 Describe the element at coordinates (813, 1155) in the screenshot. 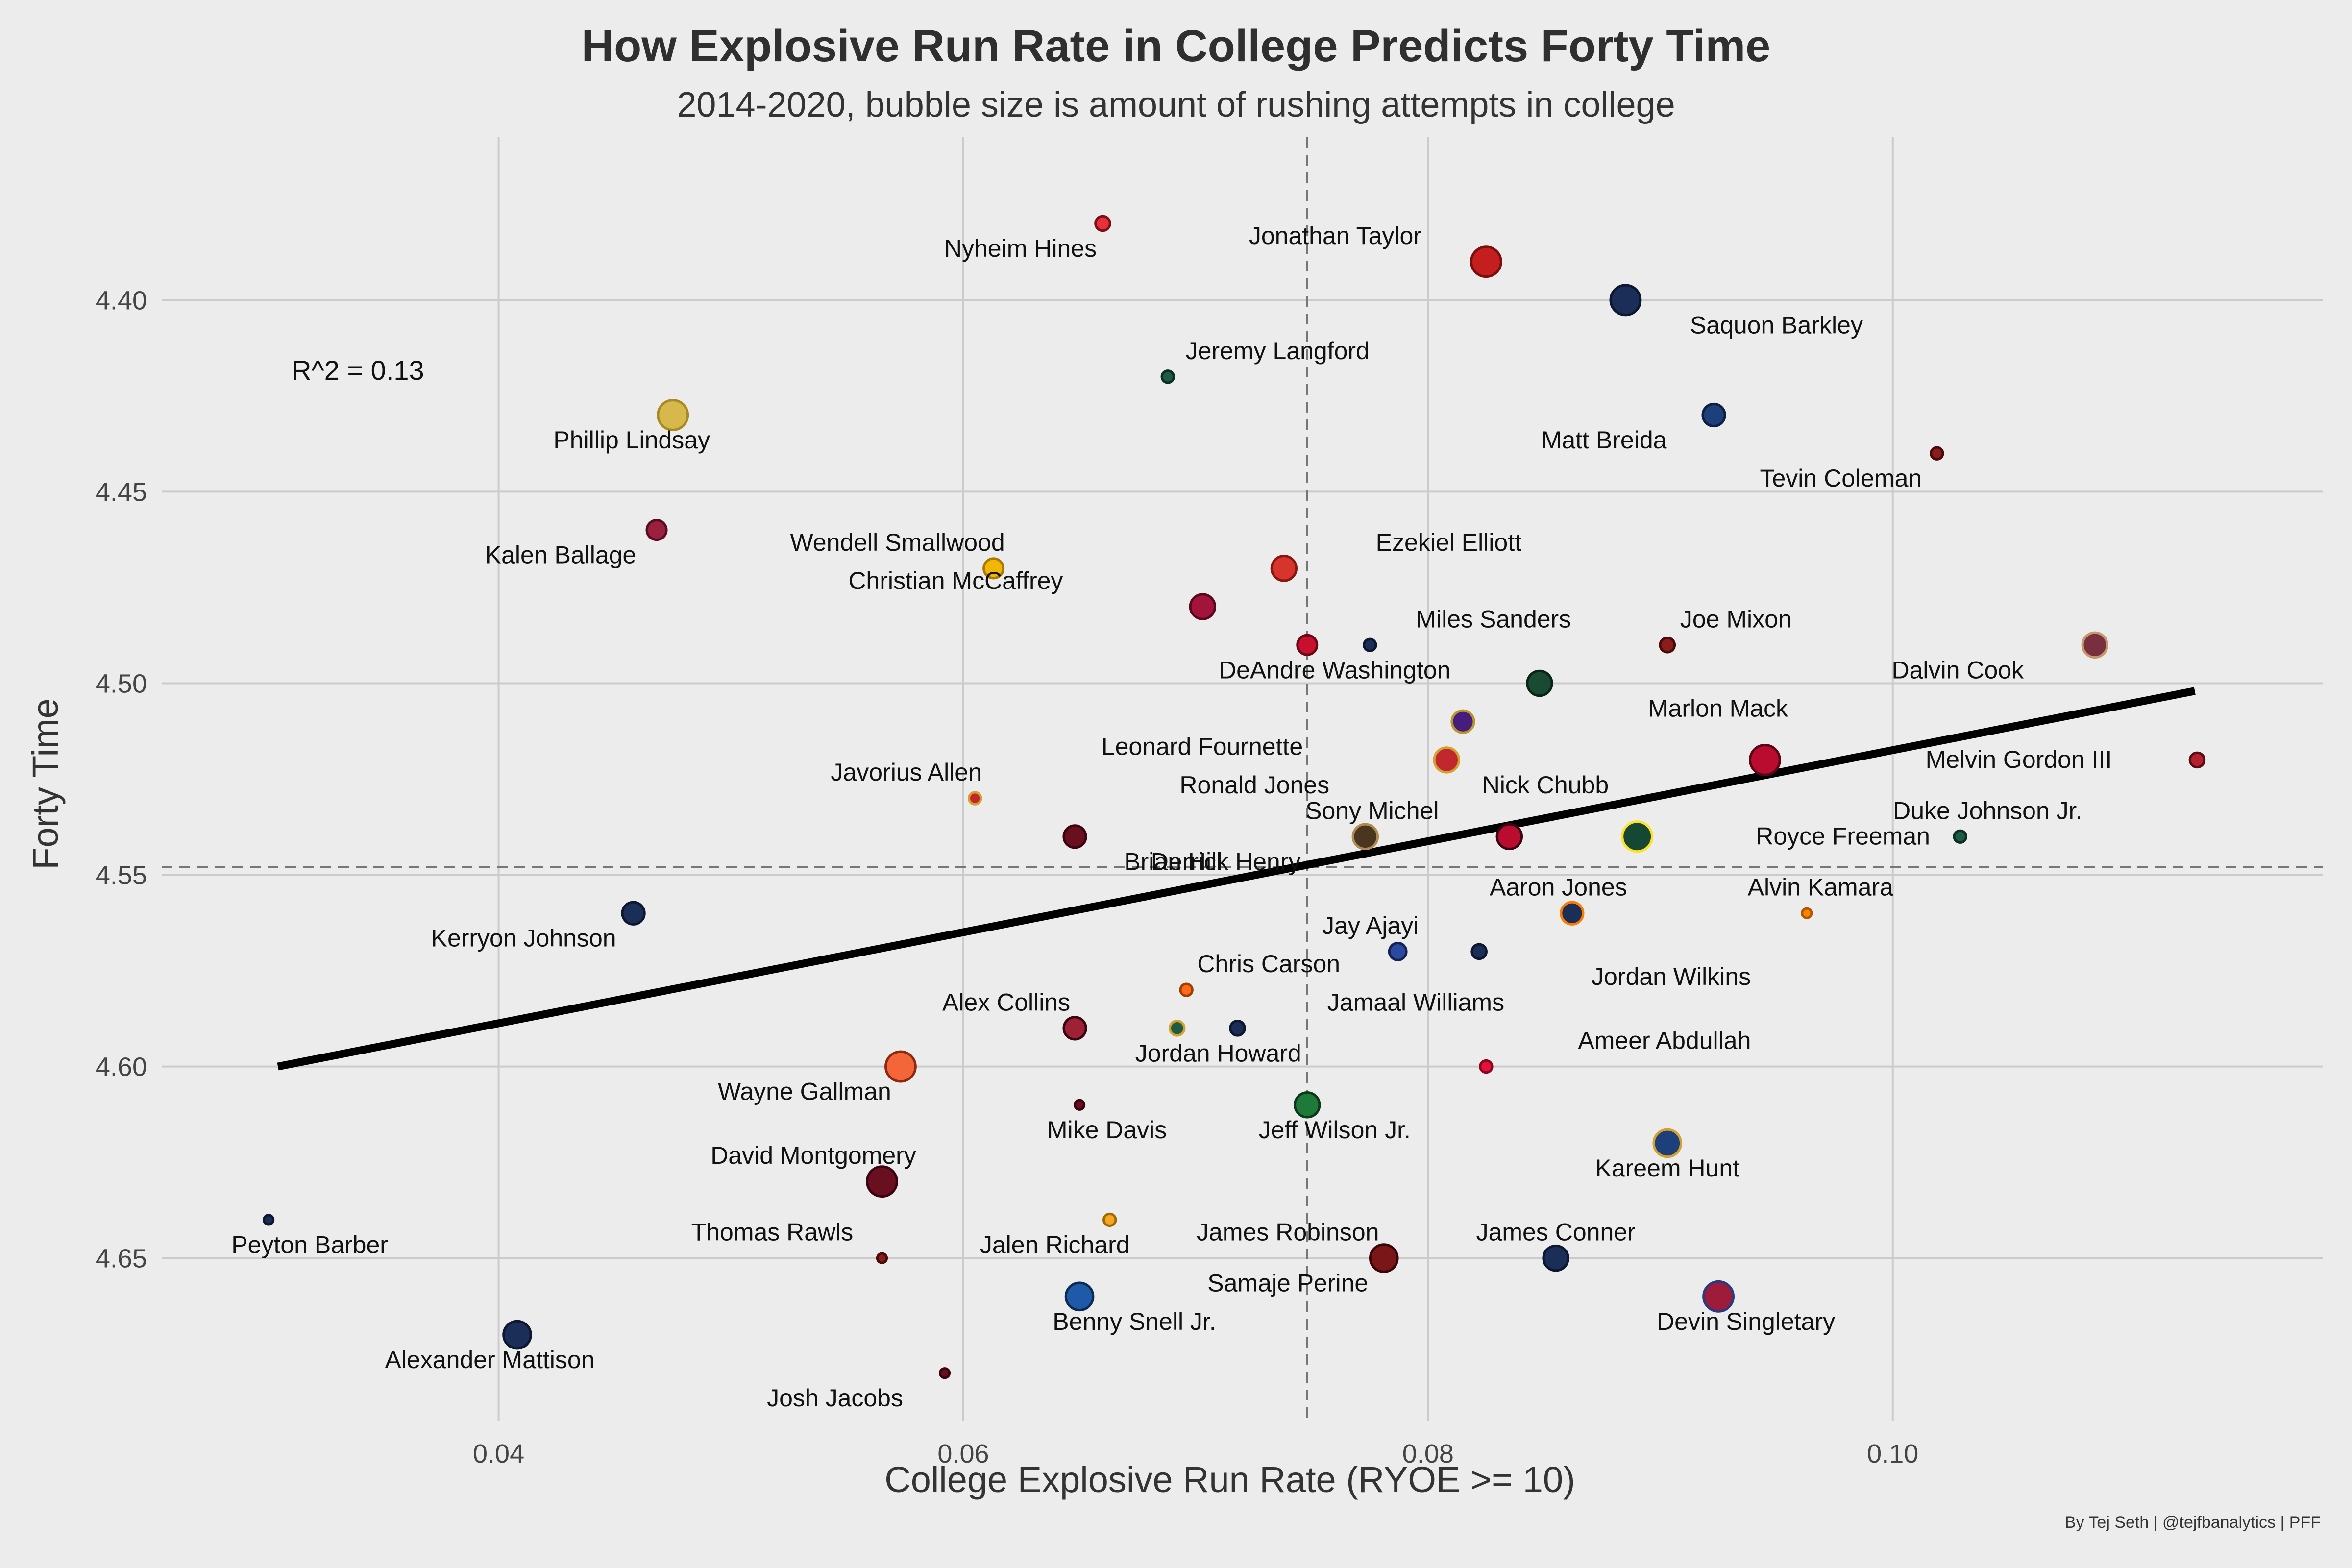

I see `point-label: David Montgomery` at that location.